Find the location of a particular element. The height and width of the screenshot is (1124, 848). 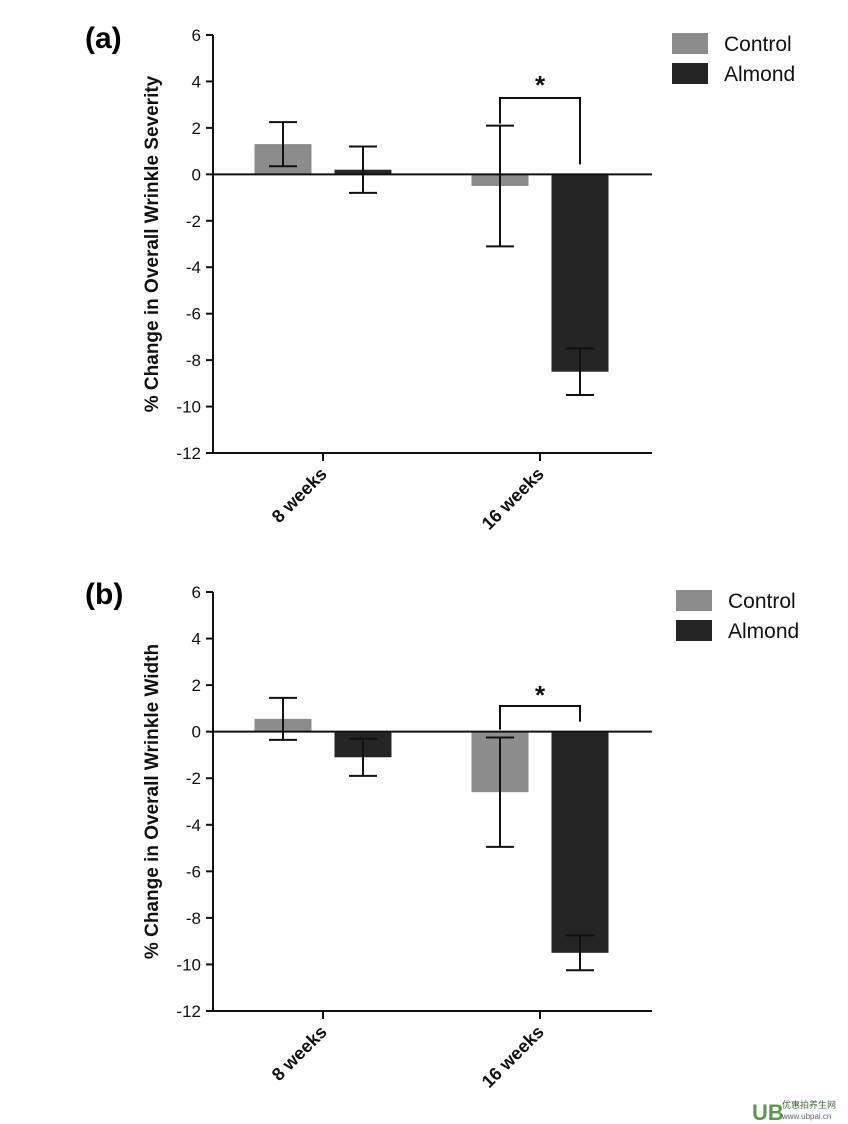

watermark-url: www.ubpai.cn is located at coordinates (806, 1116).